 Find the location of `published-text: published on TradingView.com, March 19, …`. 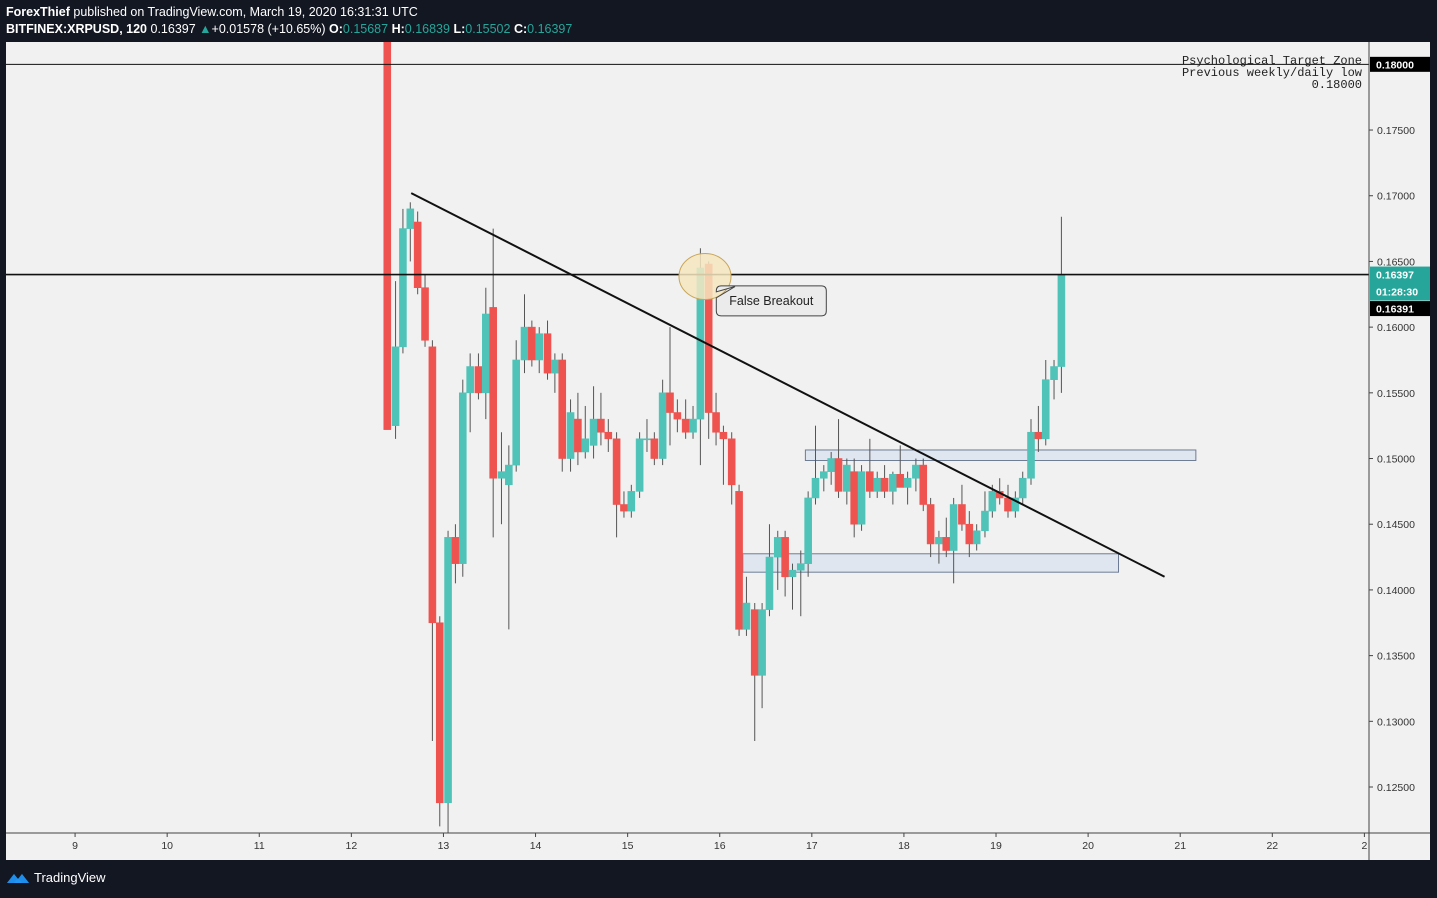

published-text: published on TradingView.com, March 19, … is located at coordinates (245, 12).